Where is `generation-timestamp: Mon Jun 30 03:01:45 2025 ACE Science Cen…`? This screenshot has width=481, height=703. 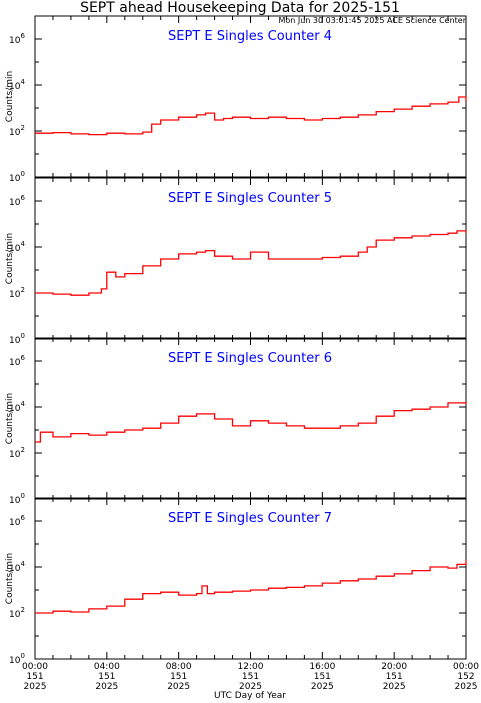
generation-timestamp: Mon Jun 30 03:01:45 2025 ACE Science Cen… is located at coordinates (372, 20).